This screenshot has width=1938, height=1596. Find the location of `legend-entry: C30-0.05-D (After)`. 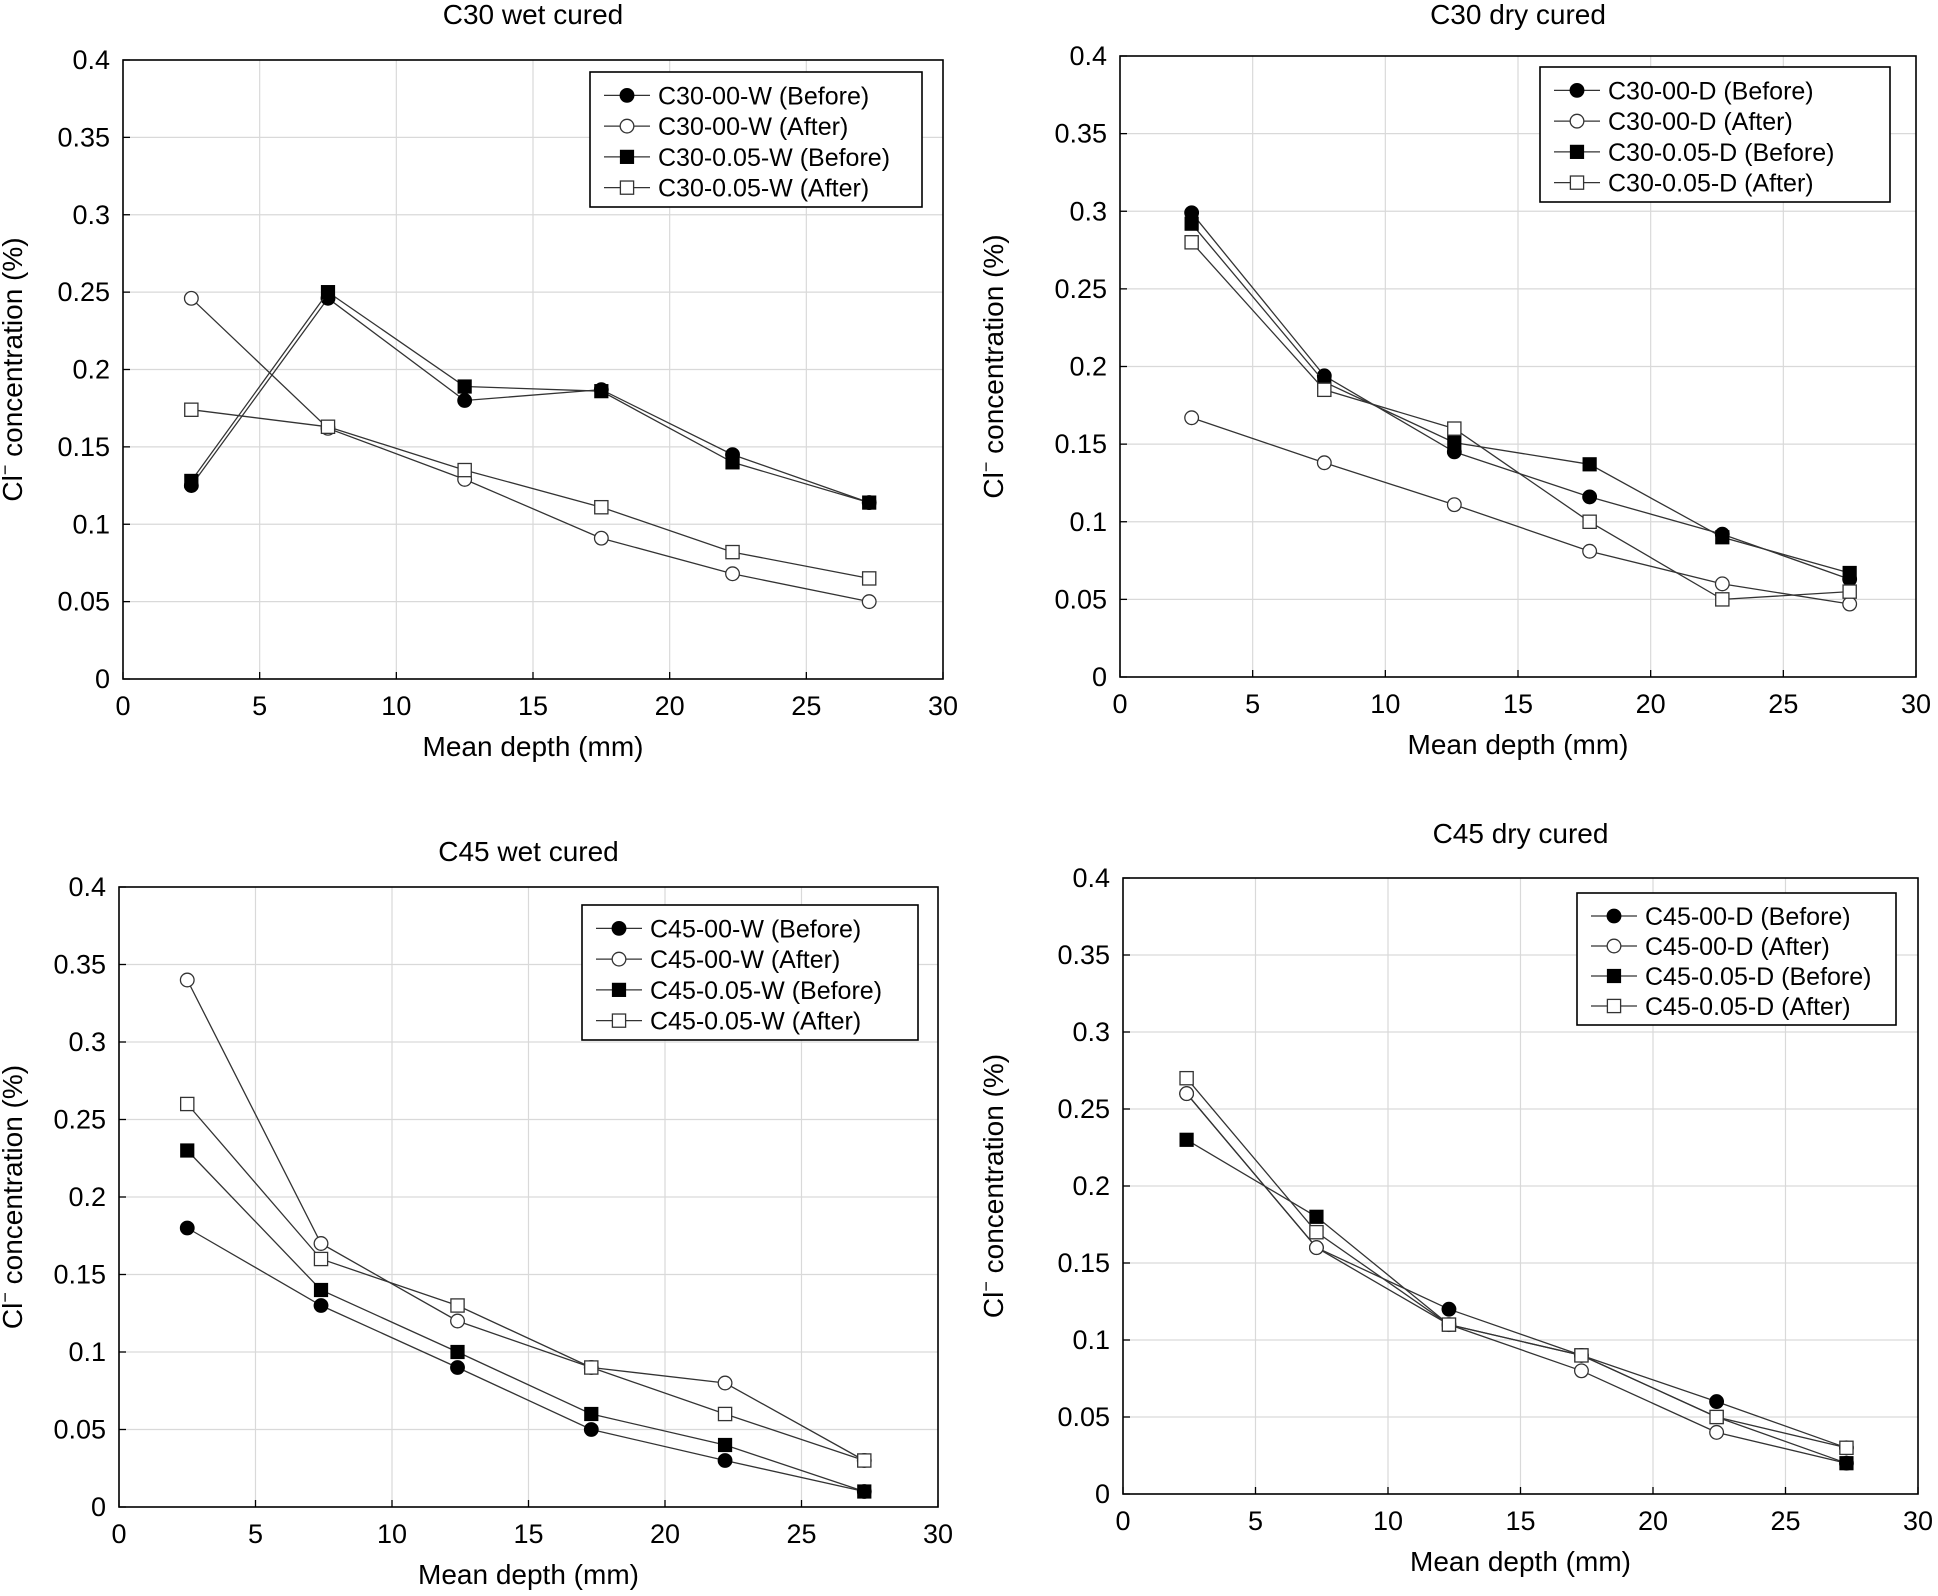

legend-entry: C30-0.05-D (After) is located at coordinates (1711, 184).